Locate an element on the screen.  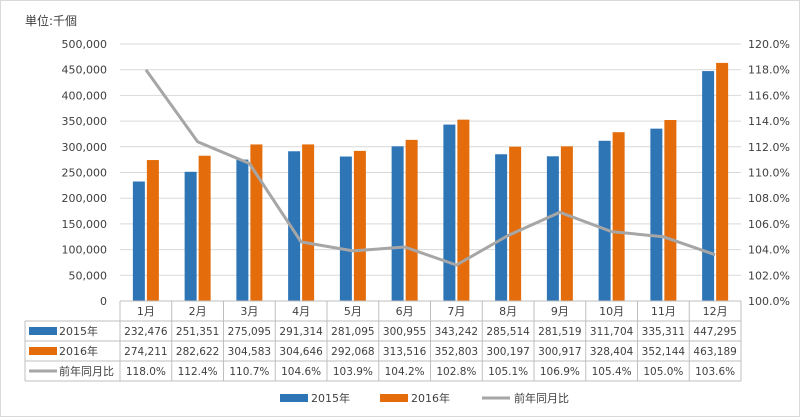
data-label: 300,197 is located at coordinates (507, 352).